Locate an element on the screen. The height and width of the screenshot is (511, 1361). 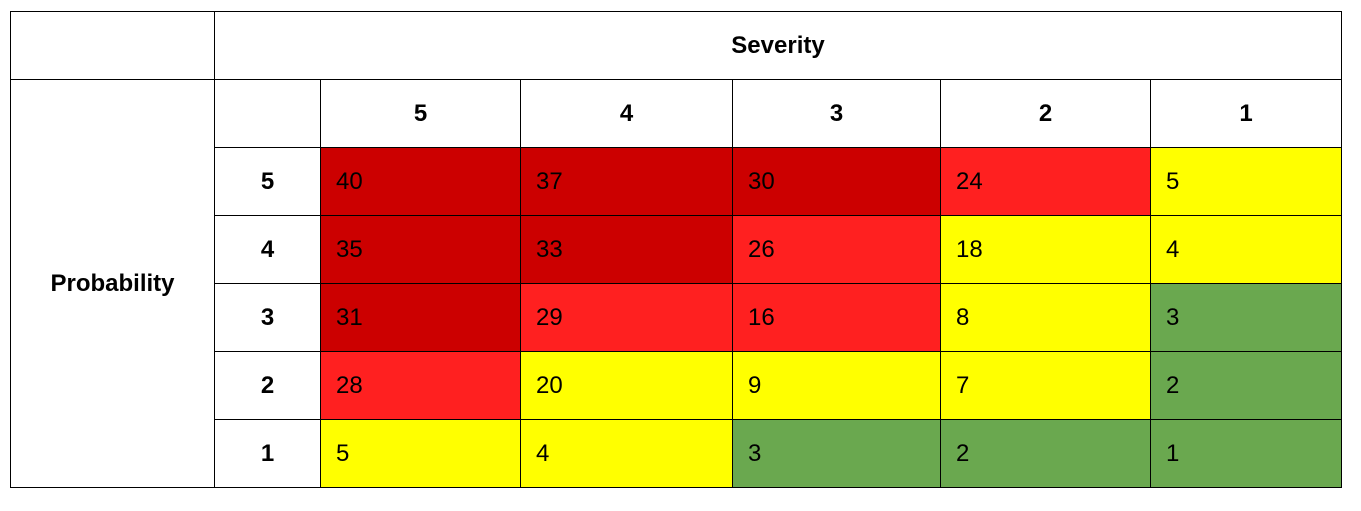
risk-cell: 31 is located at coordinates (420, 317).